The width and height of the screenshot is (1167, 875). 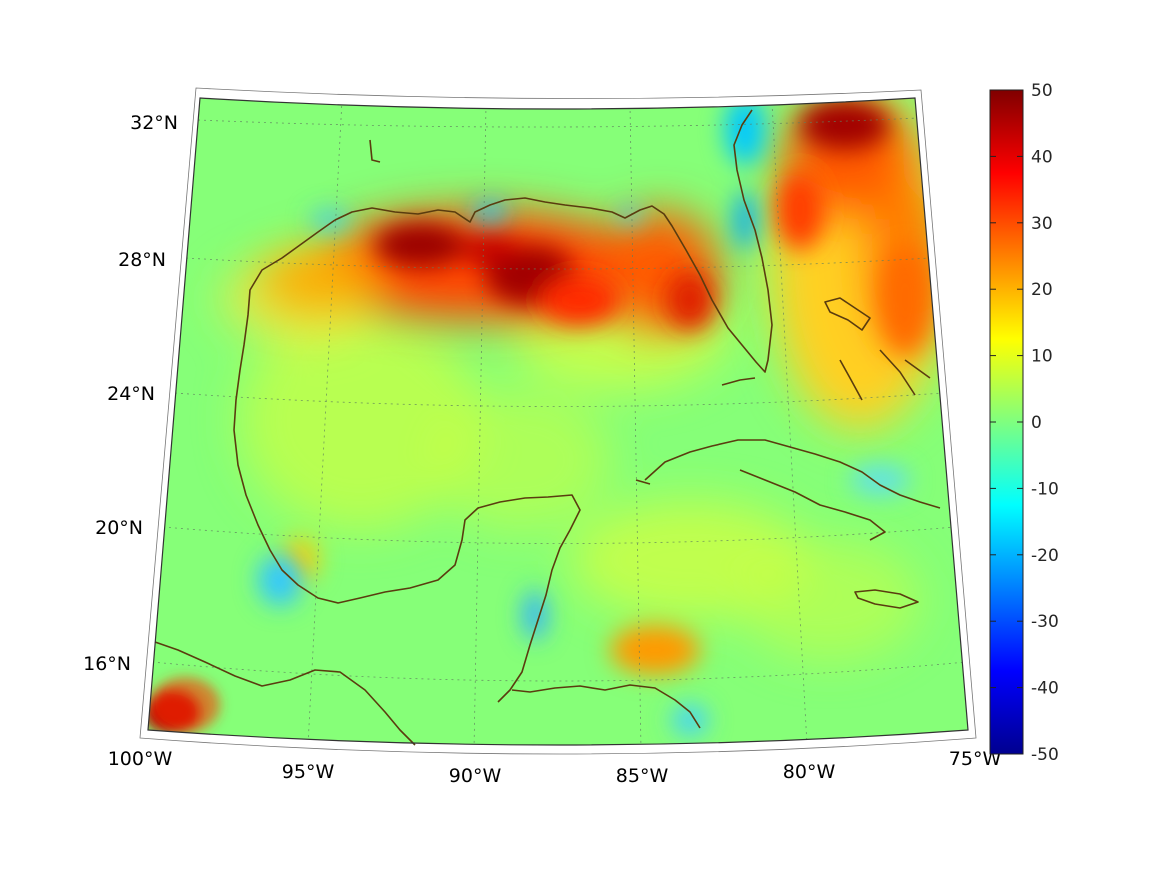 I want to click on lon-label-100: 100°W, so click(x=140, y=759).